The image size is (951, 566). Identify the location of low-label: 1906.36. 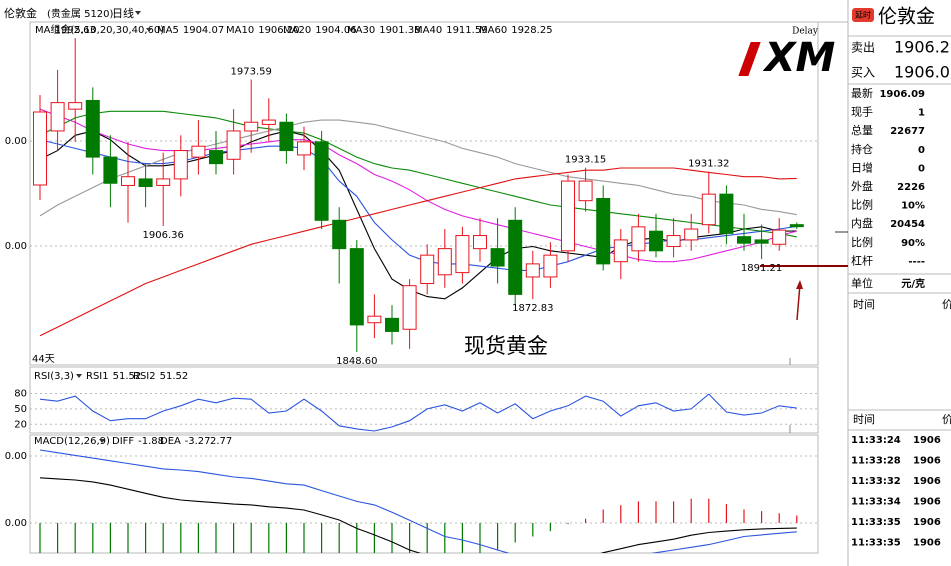
(163, 235).